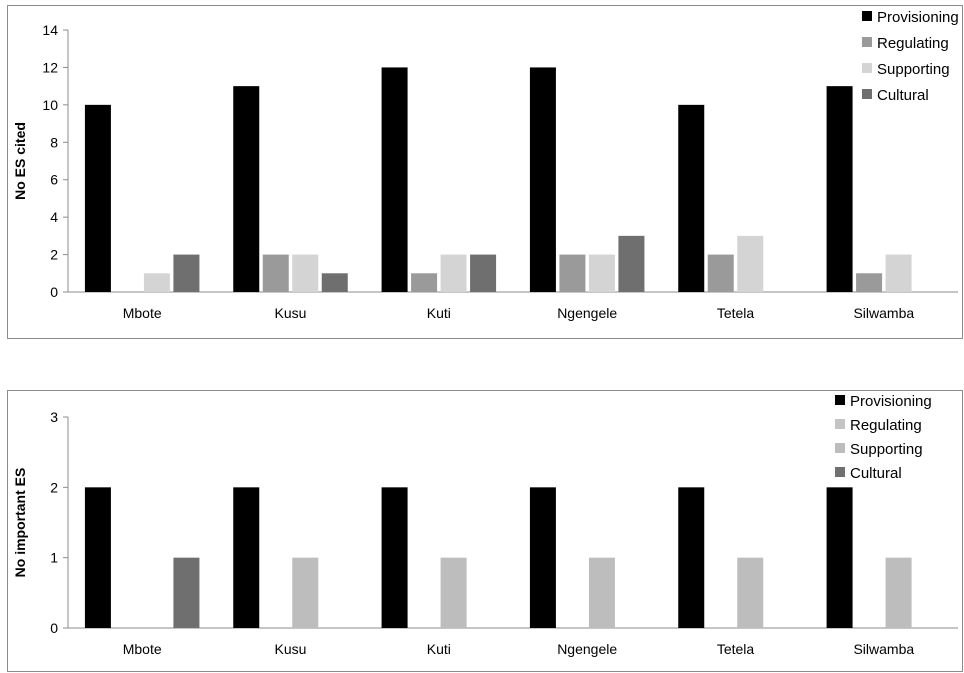 The image size is (964, 673). What do you see at coordinates (869, 282) in the screenshot?
I see `bar-regulating-silwamba` at bounding box center [869, 282].